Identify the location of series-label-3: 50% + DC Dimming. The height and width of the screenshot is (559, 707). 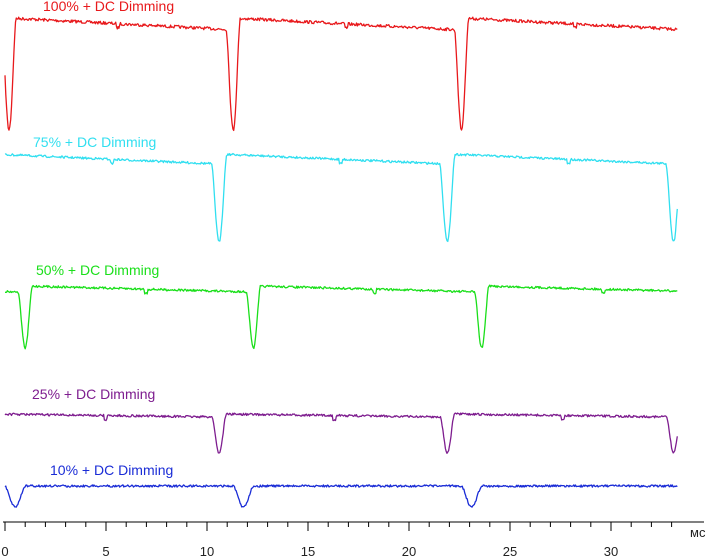
(97, 270).